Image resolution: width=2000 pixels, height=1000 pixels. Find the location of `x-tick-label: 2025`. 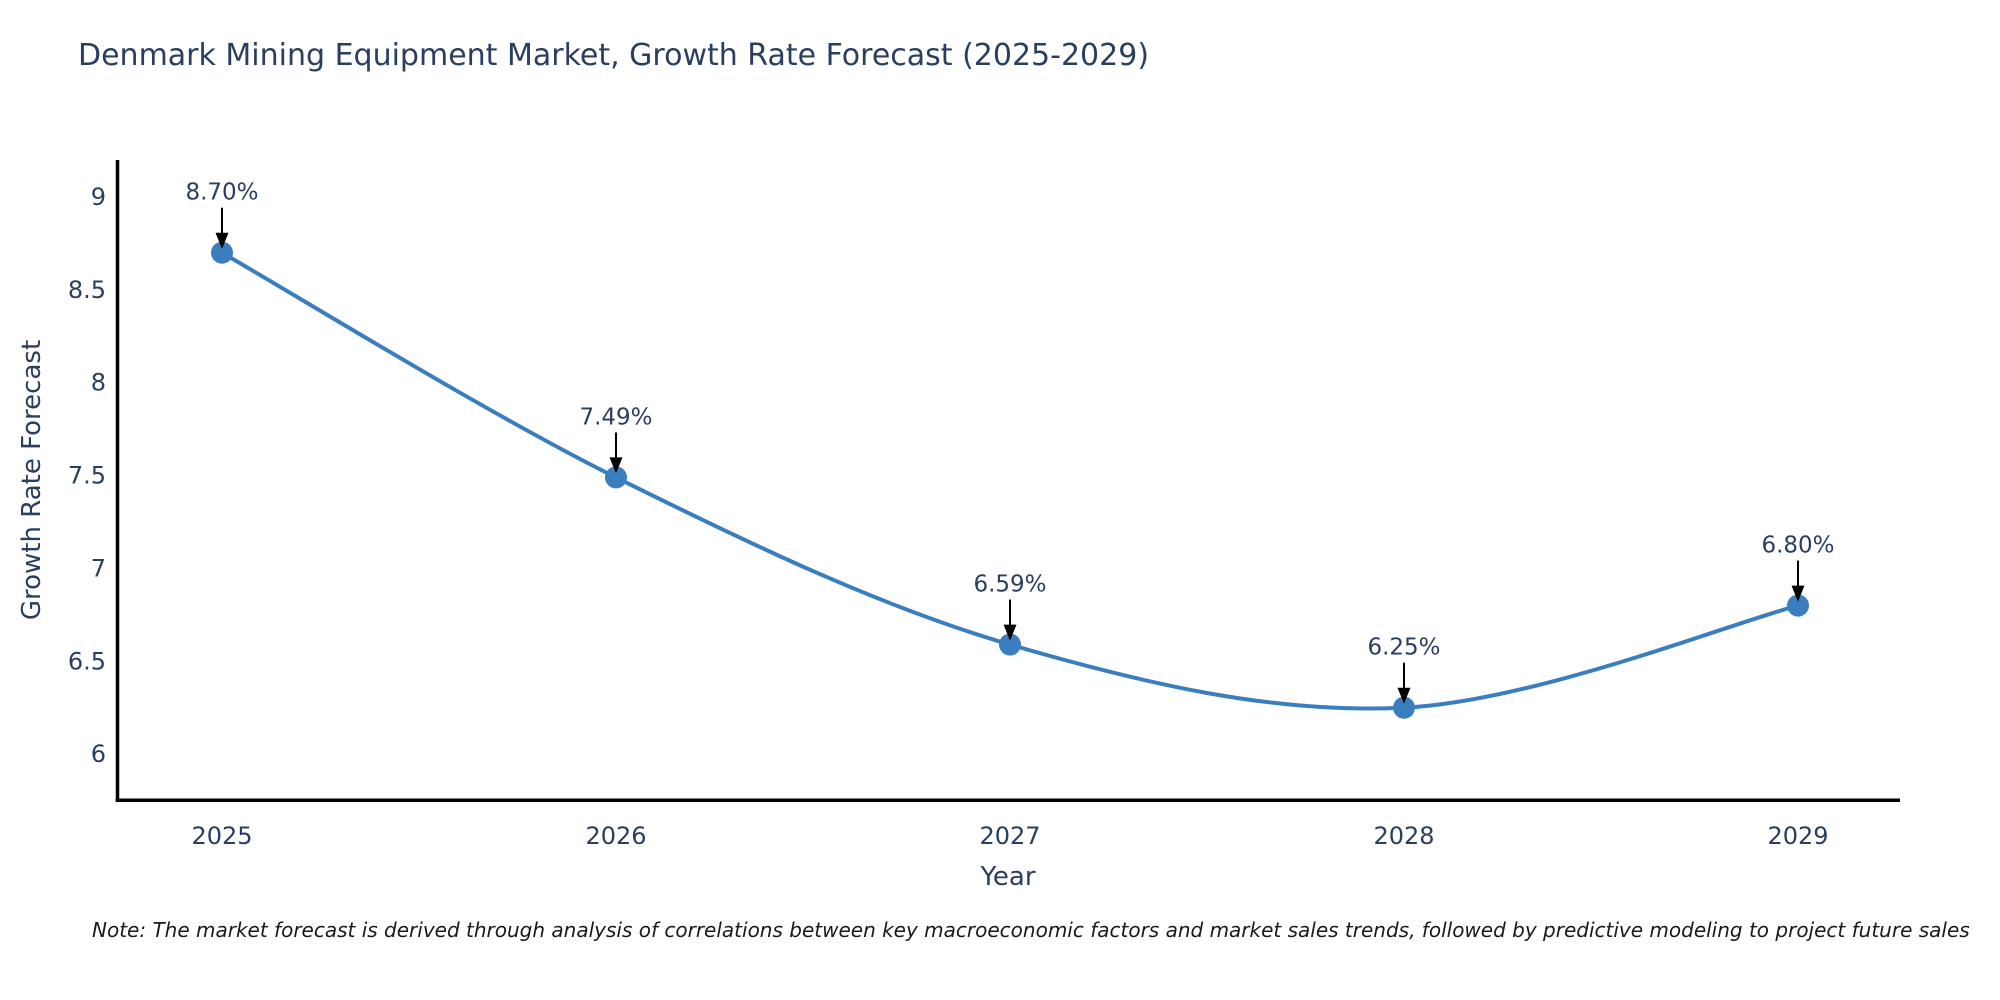

x-tick-label: 2025 is located at coordinates (221, 836).